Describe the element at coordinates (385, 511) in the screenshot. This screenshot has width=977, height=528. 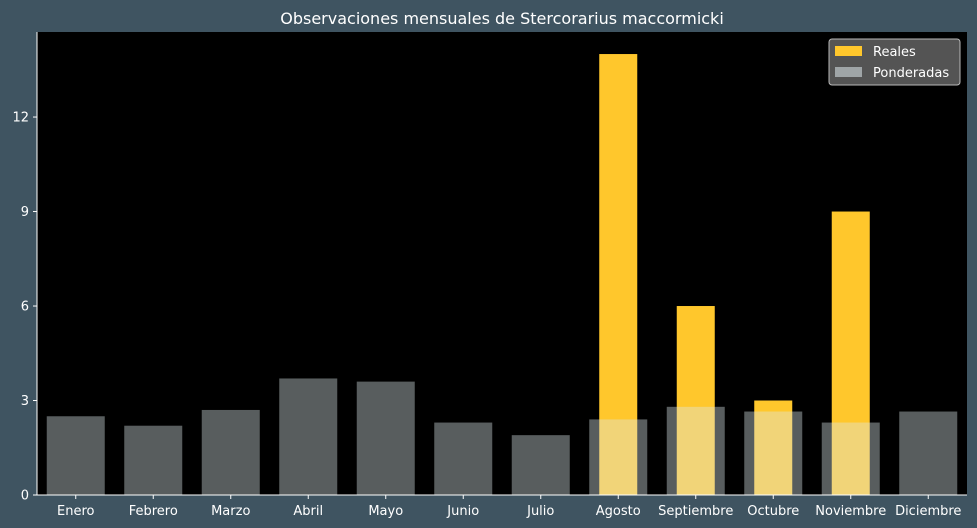
I see `x-tick-label: Mayo` at that location.